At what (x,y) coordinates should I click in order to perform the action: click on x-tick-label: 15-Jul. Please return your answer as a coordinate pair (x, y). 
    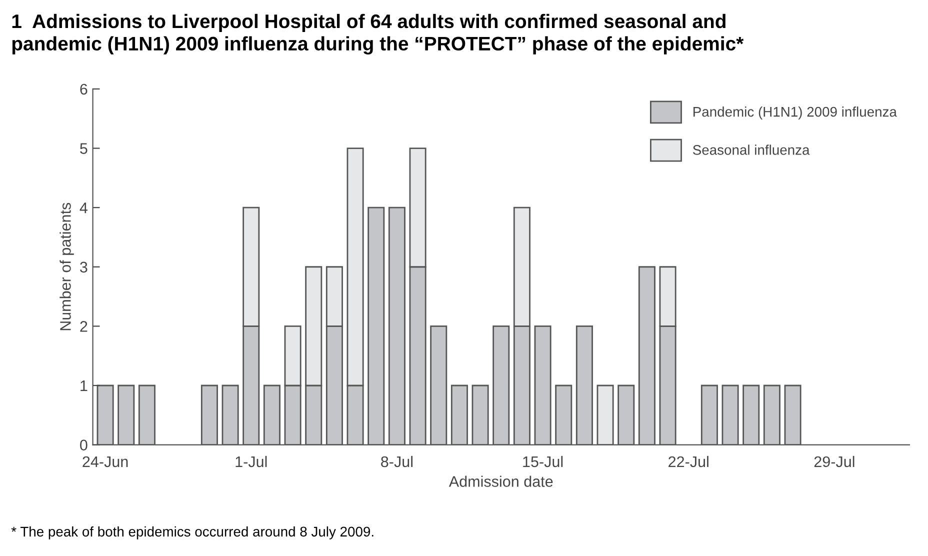
    Looking at the image, I should click on (543, 462).